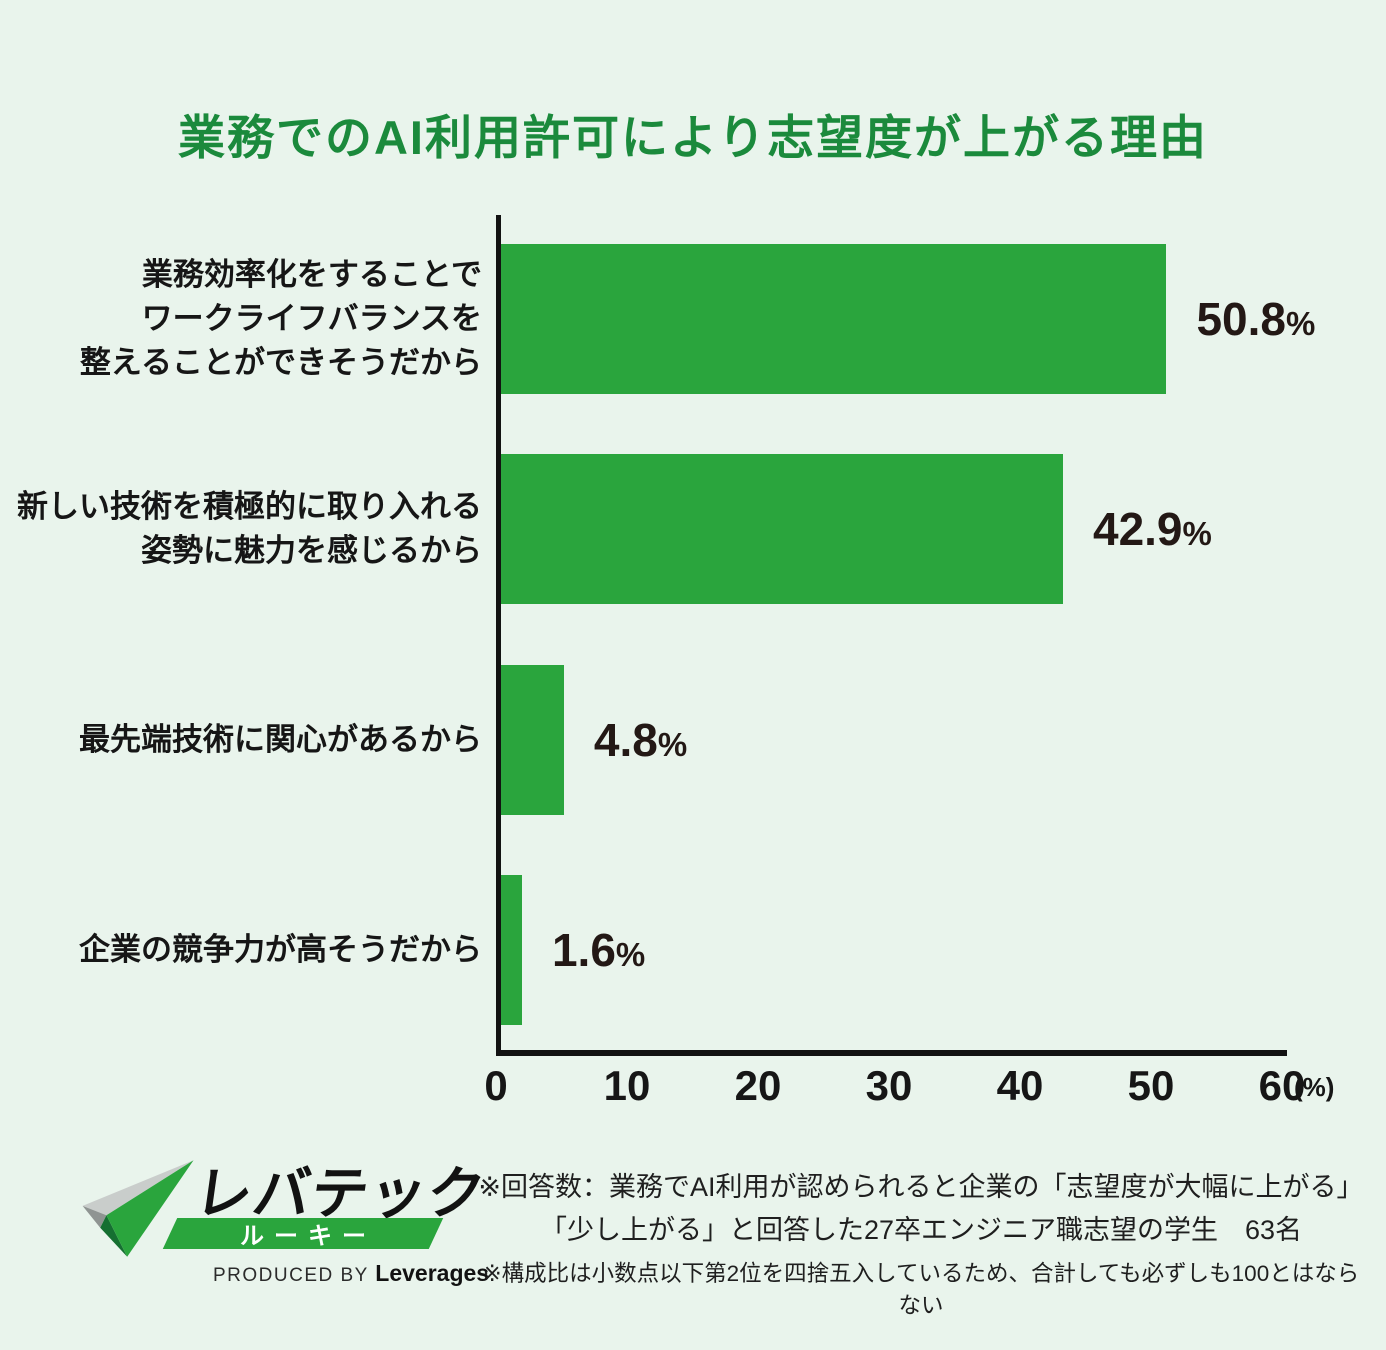 The width and height of the screenshot is (1386, 1350). I want to click on x-tick-label: 40, so click(1020, 1085).